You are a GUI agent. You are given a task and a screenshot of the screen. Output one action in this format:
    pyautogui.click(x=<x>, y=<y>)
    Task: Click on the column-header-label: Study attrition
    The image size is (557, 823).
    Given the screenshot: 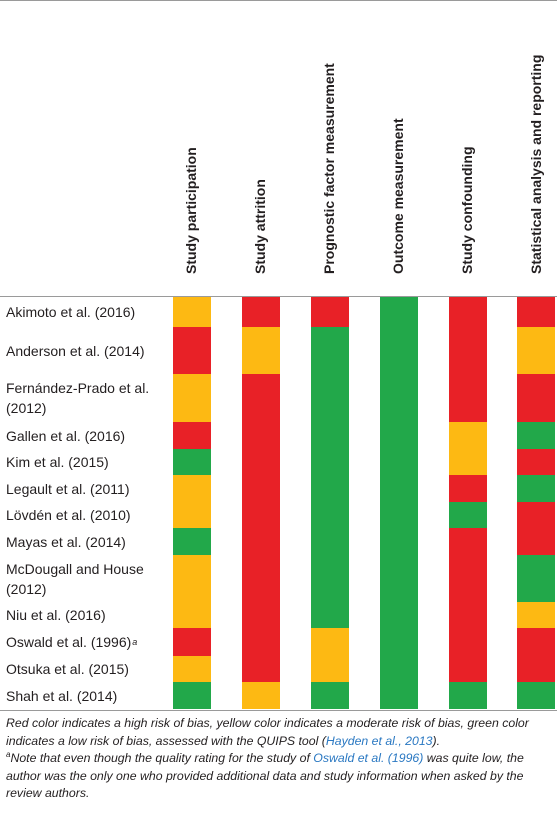 What is the action you would take?
    pyautogui.click(x=260, y=226)
    